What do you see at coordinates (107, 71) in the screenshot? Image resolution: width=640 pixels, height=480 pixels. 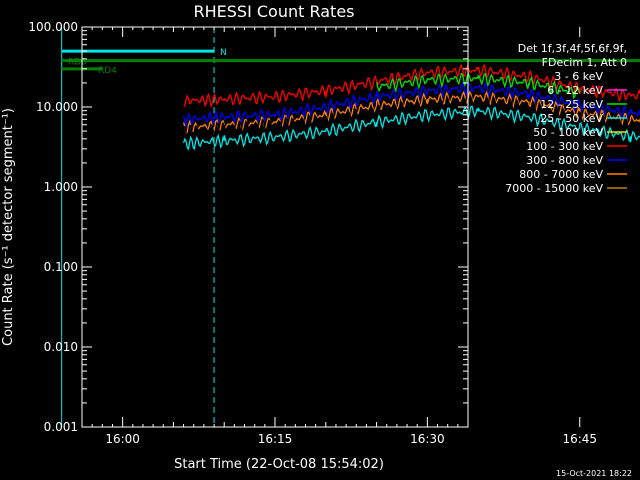 I see `flag-label-3: RD4` at bounding box center [107, 71].